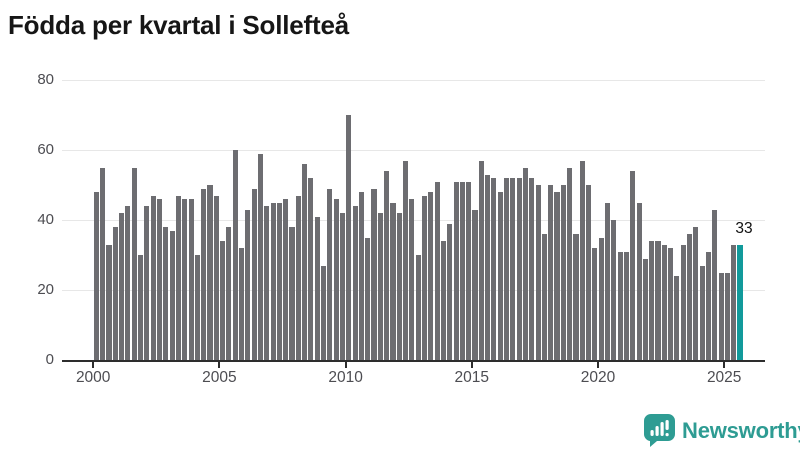 The height and width of the screenshot is (450, 800). What do you see at coordinates (178, 25) in the screenshot?
I see `chart-title: Födda per kvartal i Sollefteå` at bounding box center [178, 25].